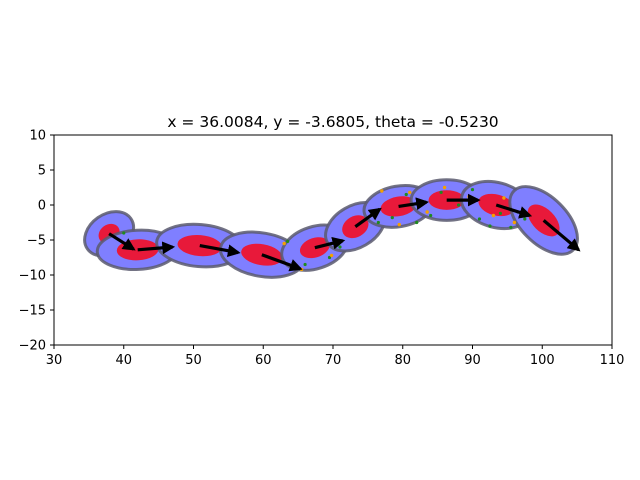  Describe the element at coordinates (32, 311) in the screenshot. I see `y-tick-label-5: −15` at that location.